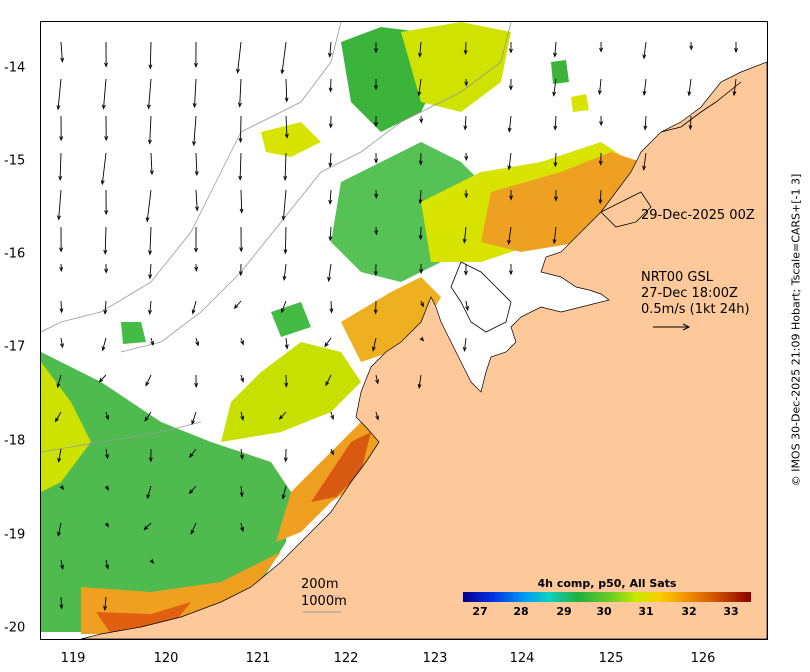  I want to click on colorbar-tick: 29, so click(564, 611).